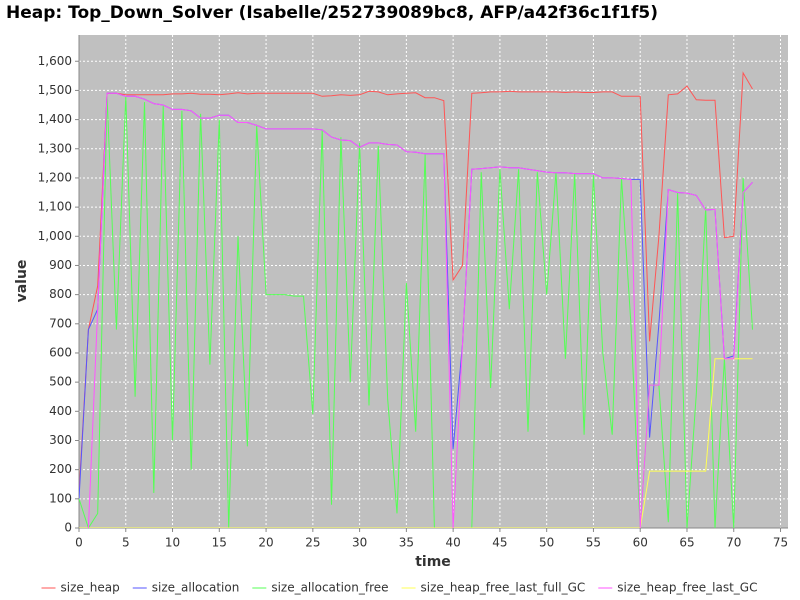 Image resolution: width=800 pixels, height=600 pixels. Describe the element at coordinates (686, 543) in the screenshot. I see `x-tick-label: 65` at that location.